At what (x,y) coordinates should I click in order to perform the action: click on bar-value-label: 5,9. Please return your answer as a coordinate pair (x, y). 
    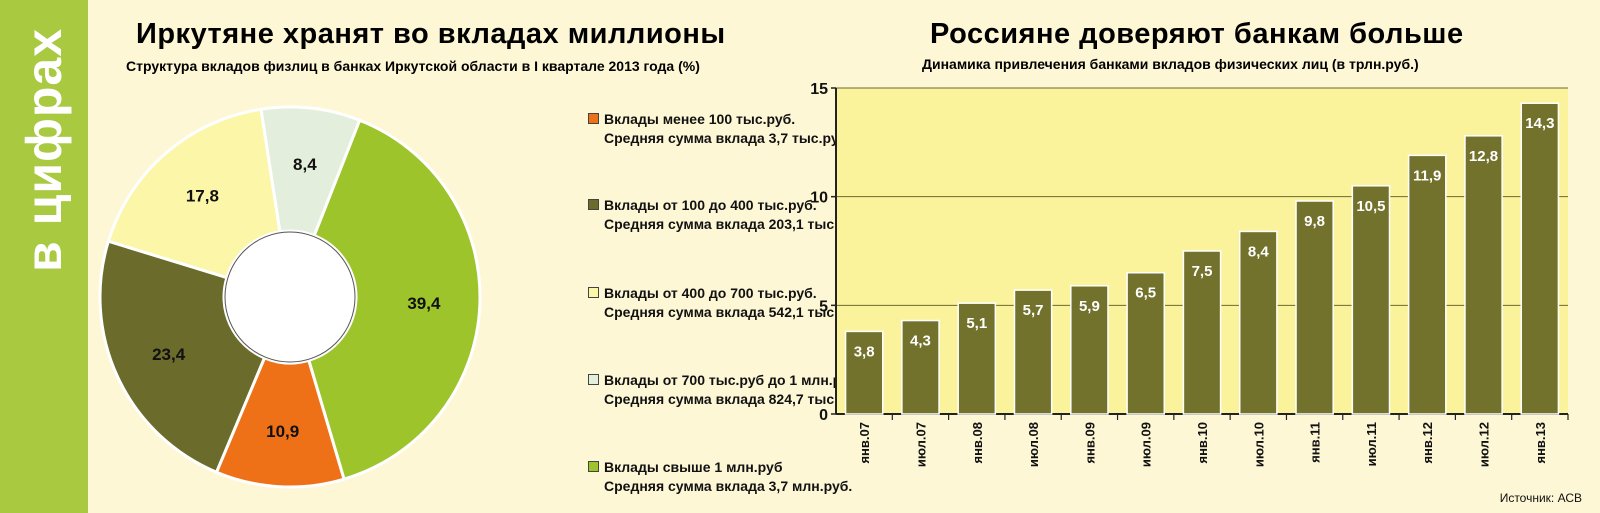
    Looking at the image, I should click on (1089, 306).